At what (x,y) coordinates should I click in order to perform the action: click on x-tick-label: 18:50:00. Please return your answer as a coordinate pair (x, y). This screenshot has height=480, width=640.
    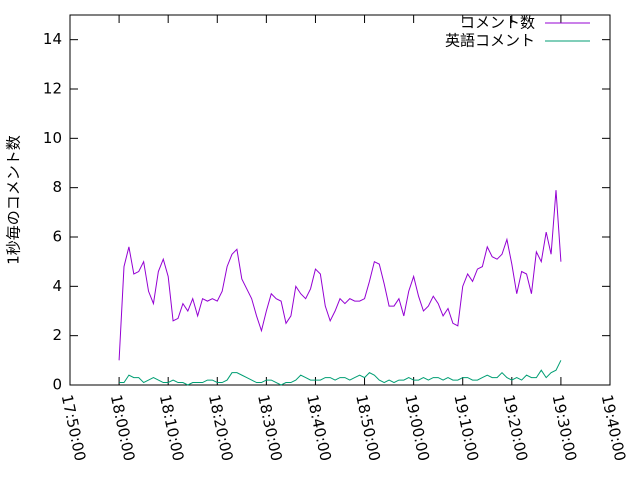
    Looking at the image, I should click on (368, 428).